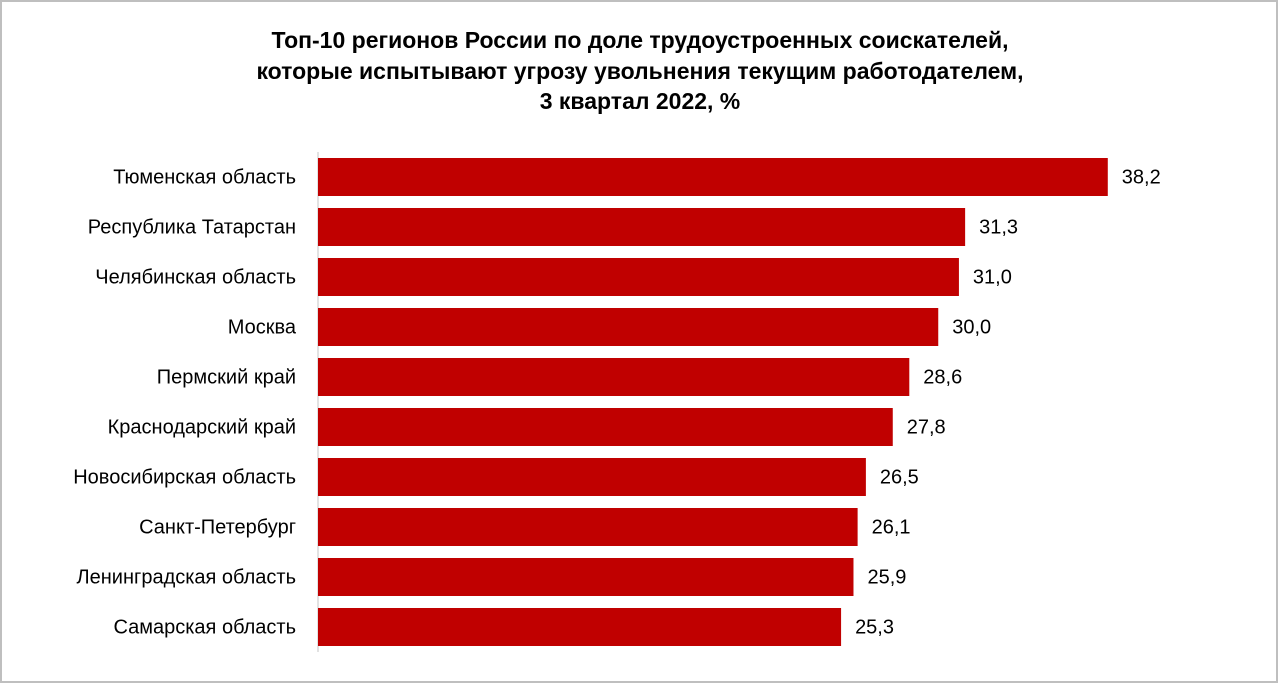 The image size is (1280, 685). Describe the element at coordinates (640, 101) in the screenshot. I see `chart-title: 3 квартал 2022, %` at that location.